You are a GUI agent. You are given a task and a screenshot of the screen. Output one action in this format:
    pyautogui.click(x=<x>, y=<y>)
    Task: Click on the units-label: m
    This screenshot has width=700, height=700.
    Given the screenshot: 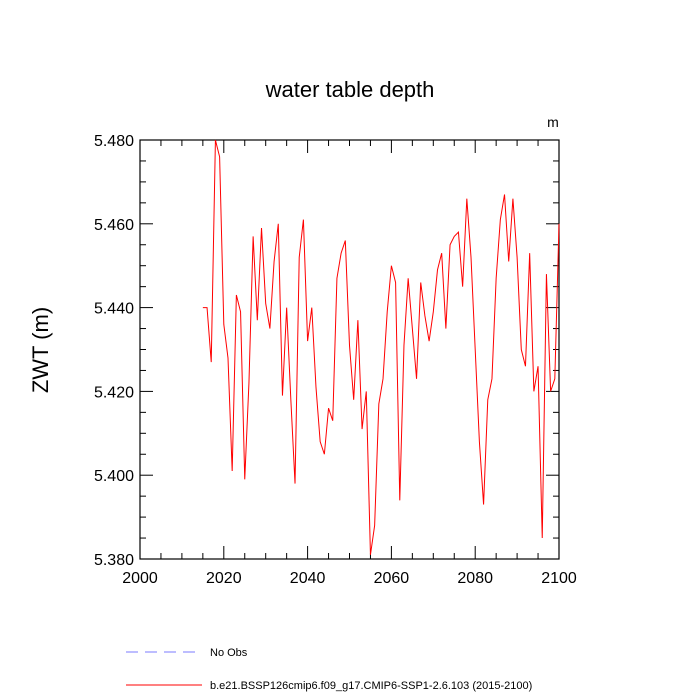 What is the action you would take?
    pyautogui.click(x=553, y=122)
    